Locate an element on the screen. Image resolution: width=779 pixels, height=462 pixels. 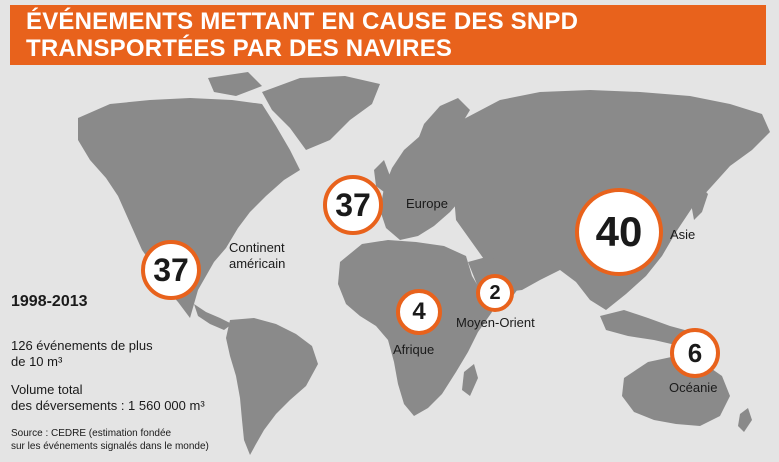
title-line-1: ÉVÉNEMENTS METTANT EN CAUSE DES SNPD is located at coordinates (302, 21).